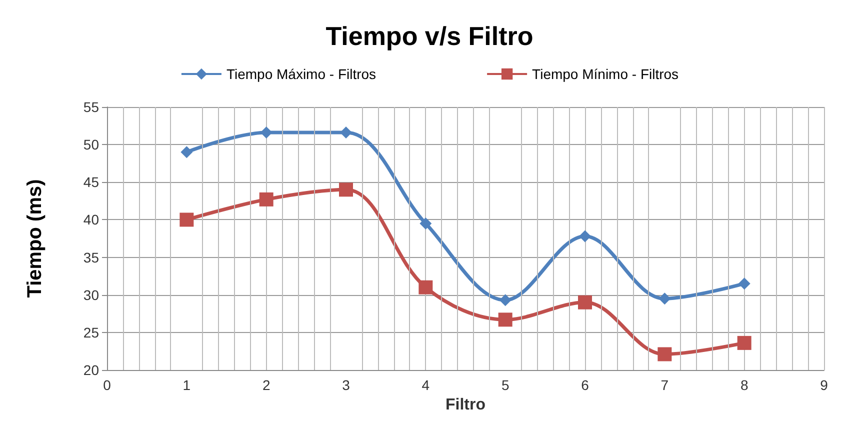 This screenshot has width=859, height=438. What do you see at coordinates (605, 74) in the screenshot?
I see `legend-label: Tiempo Mínimo - Filtros` at bounding box center [605, 74].